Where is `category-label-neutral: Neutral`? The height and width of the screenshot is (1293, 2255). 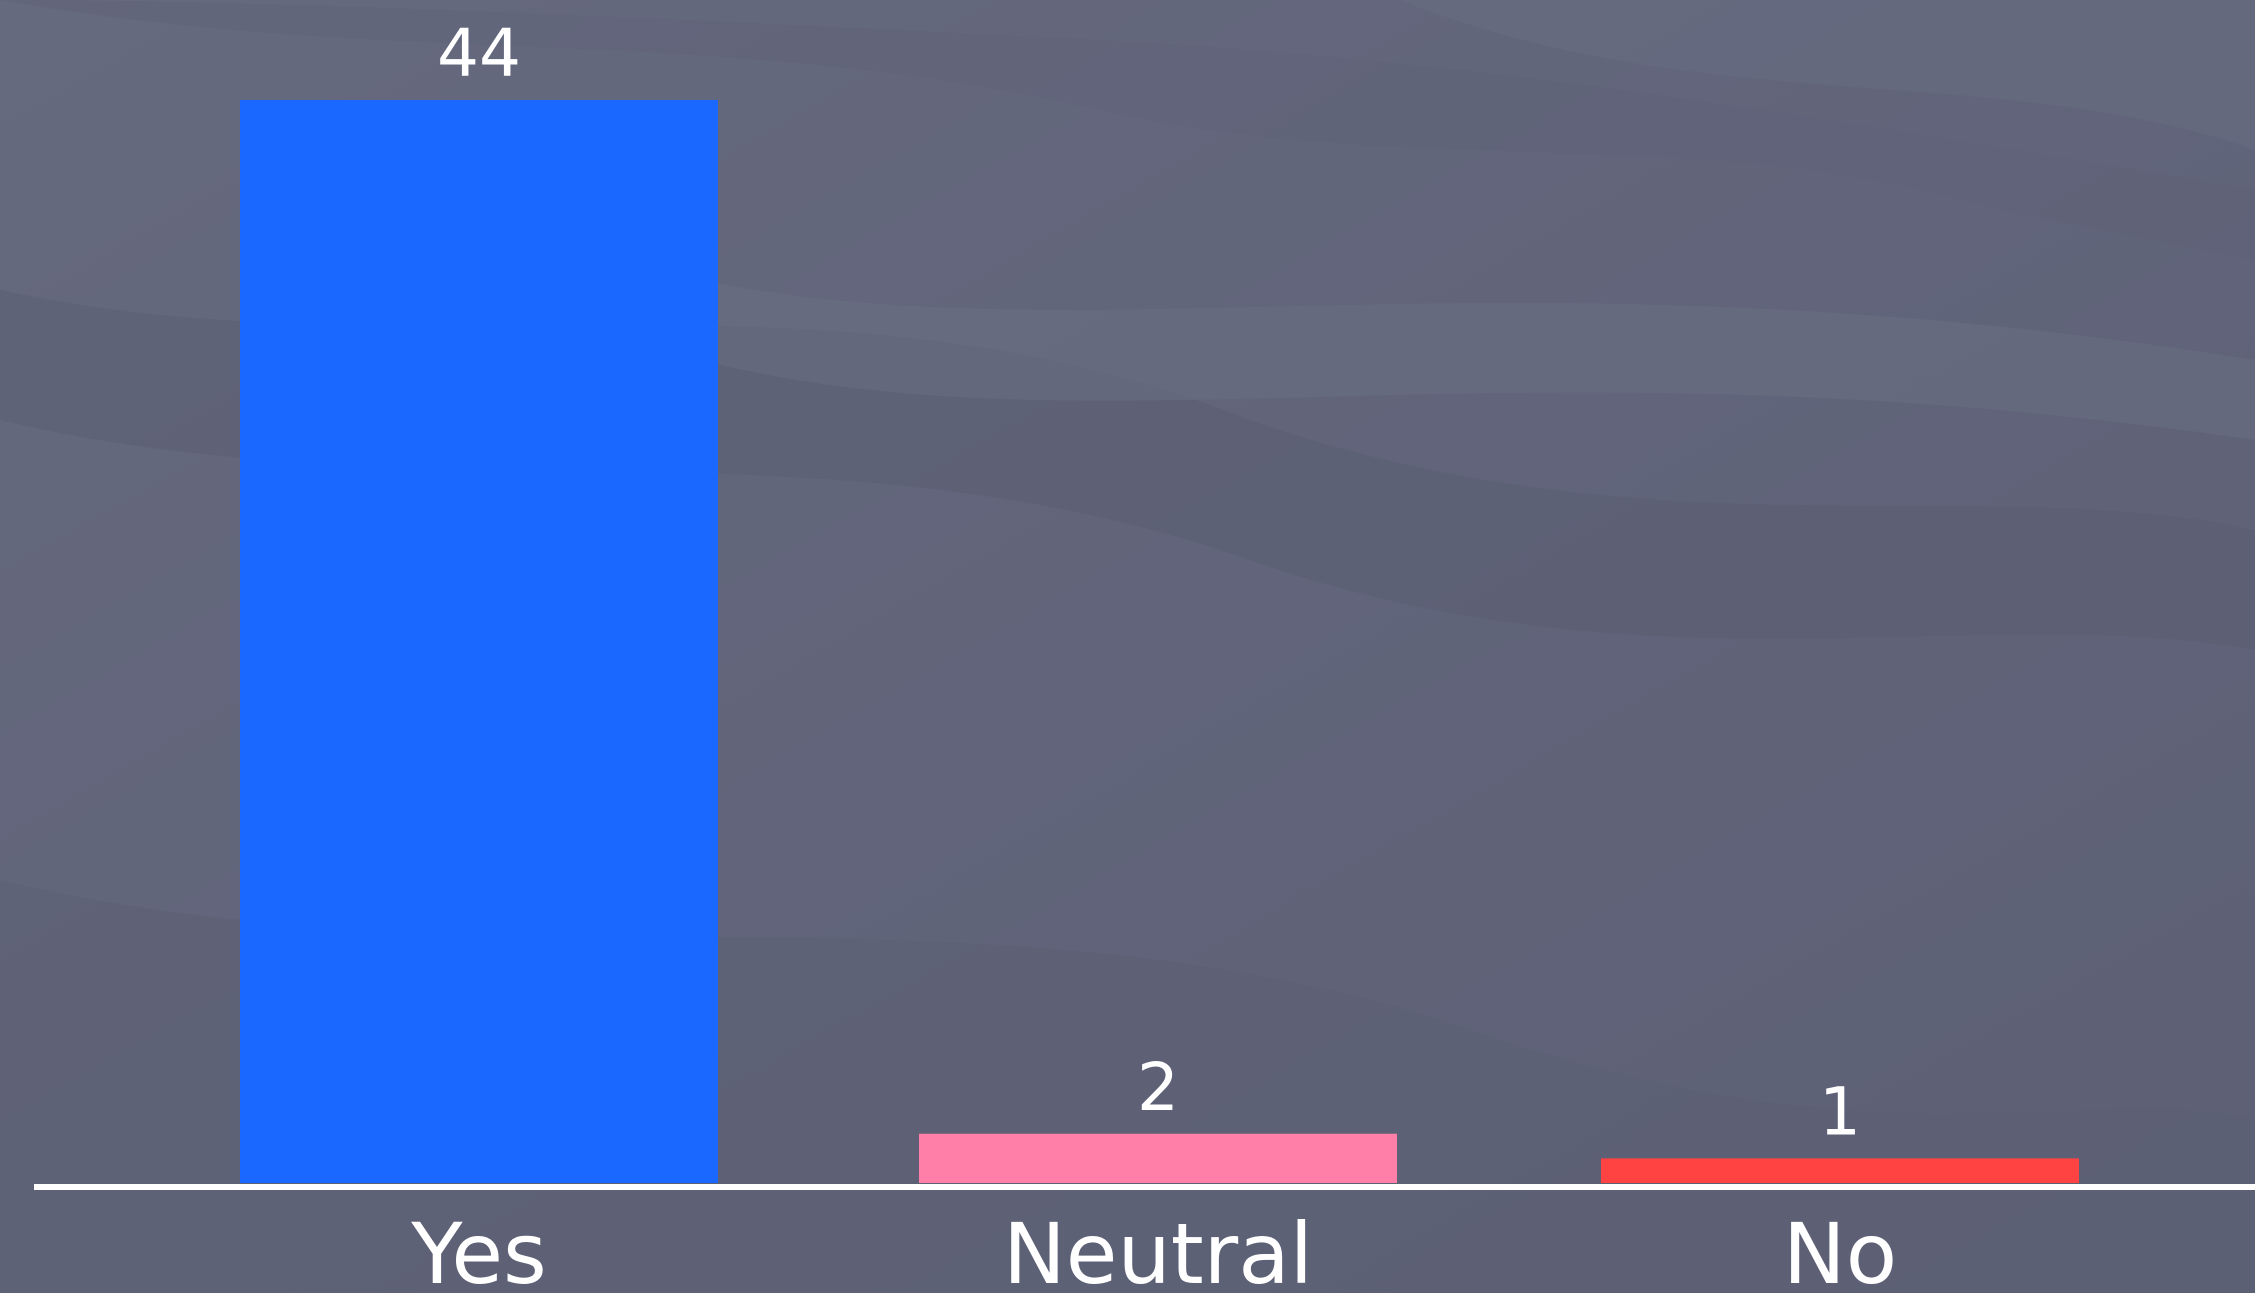
category-label-neutral: Neutral is located at coordinates (1158, 1249).